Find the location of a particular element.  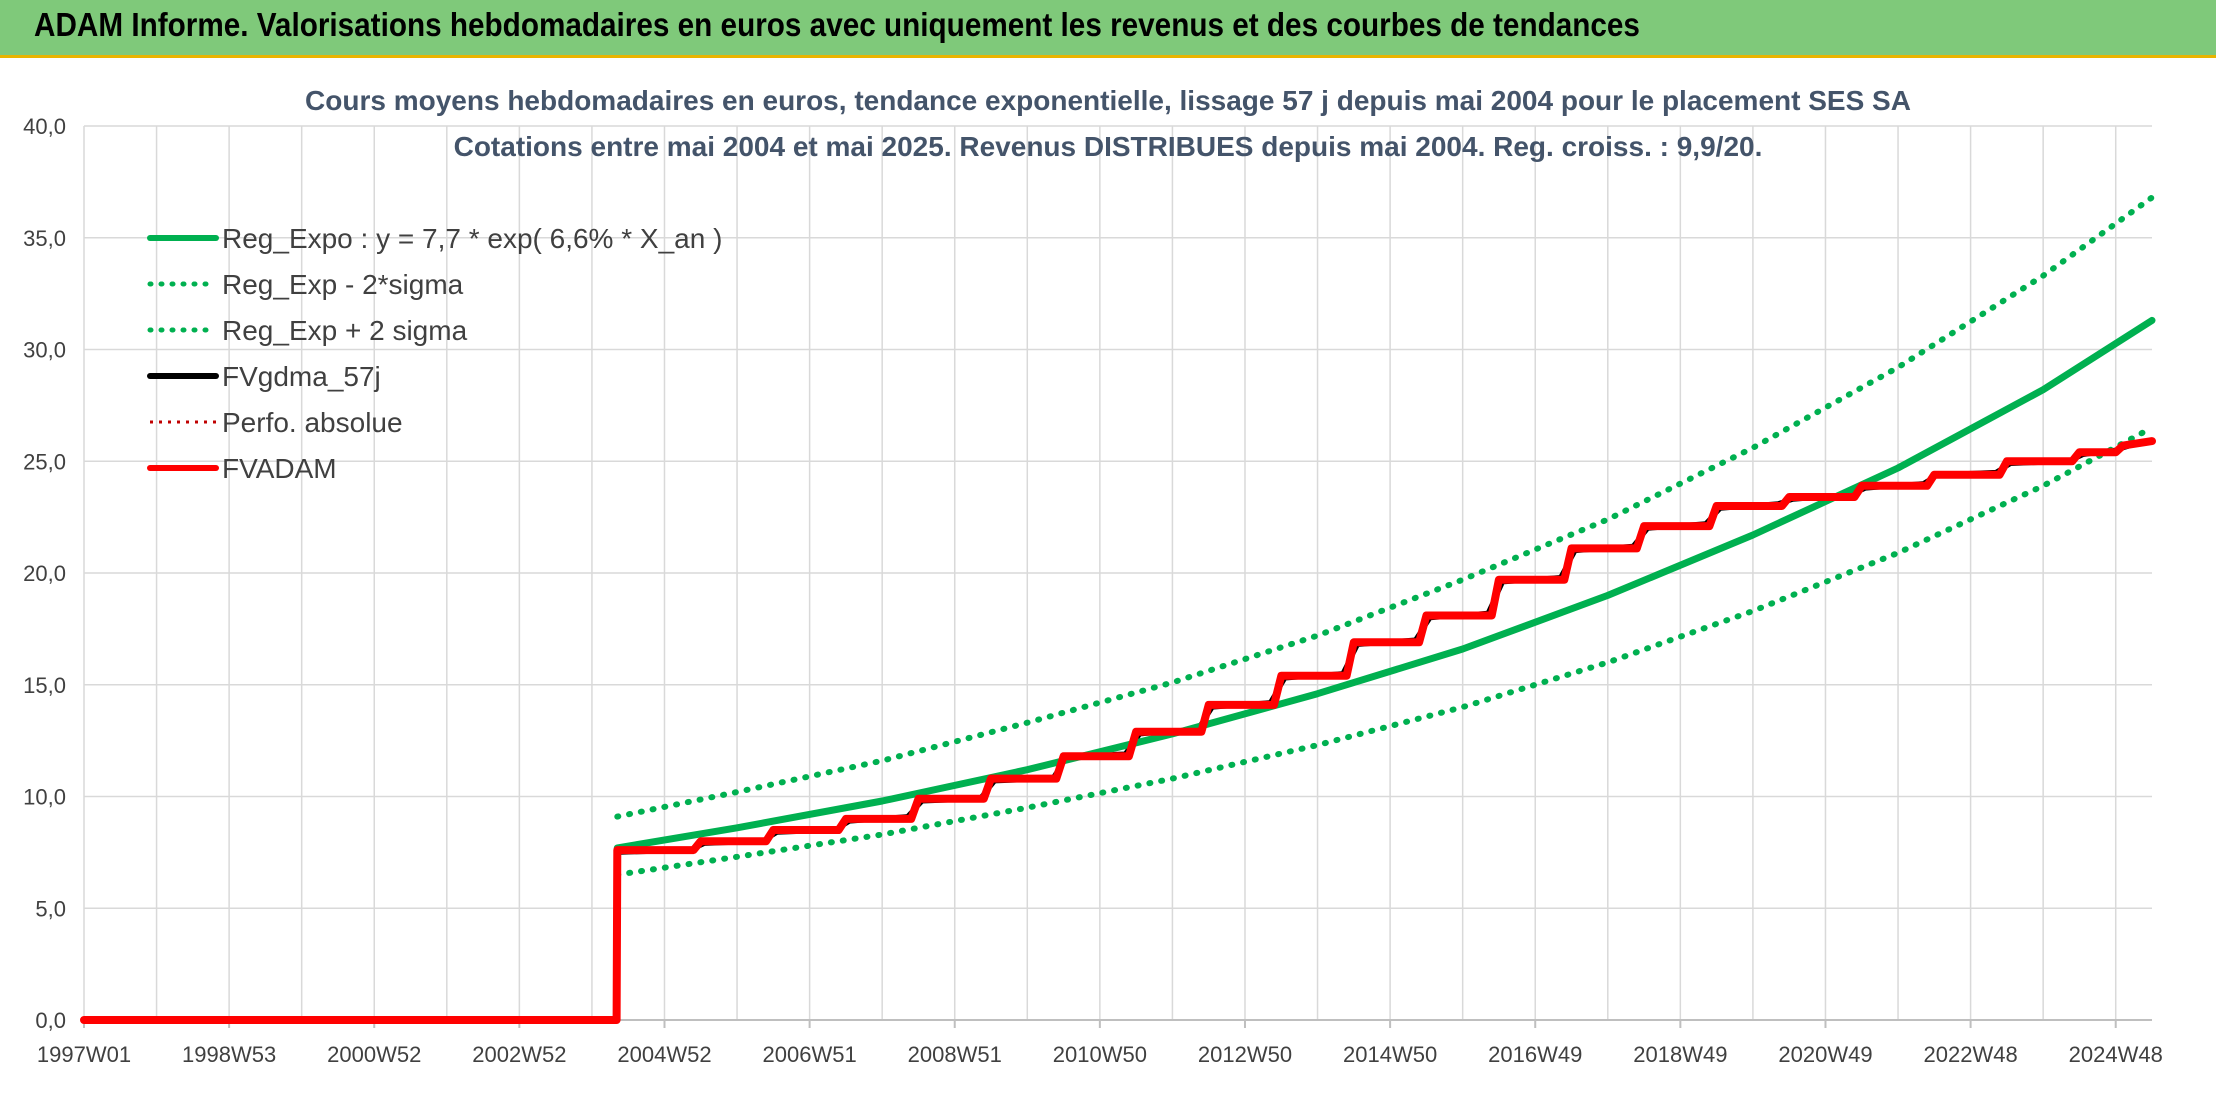

legend-label: FVADAM is located at coordinates (279, 468).